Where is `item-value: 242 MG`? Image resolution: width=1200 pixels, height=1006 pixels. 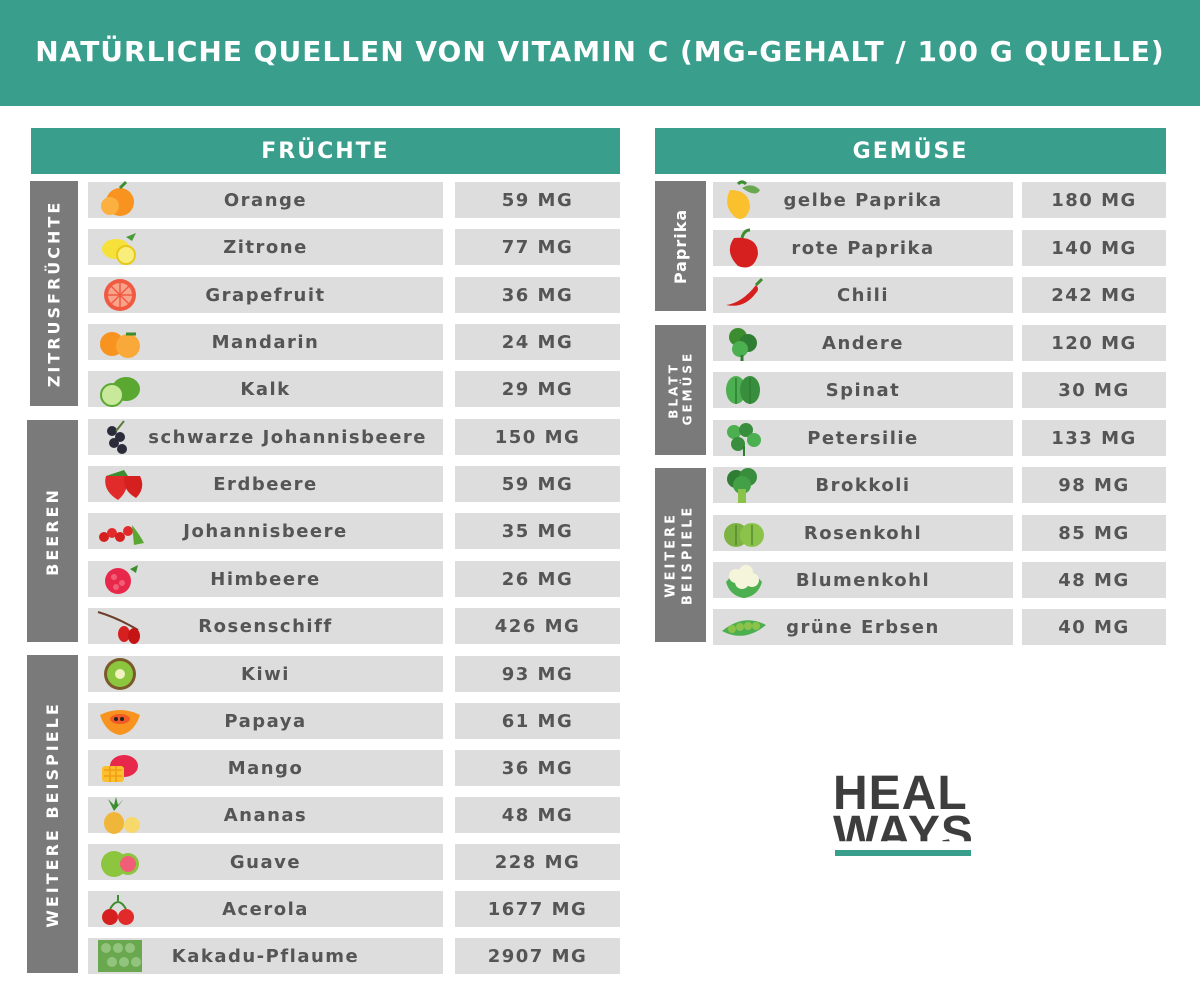
item-value: 242 MG is located at coordinates (1094, 295).